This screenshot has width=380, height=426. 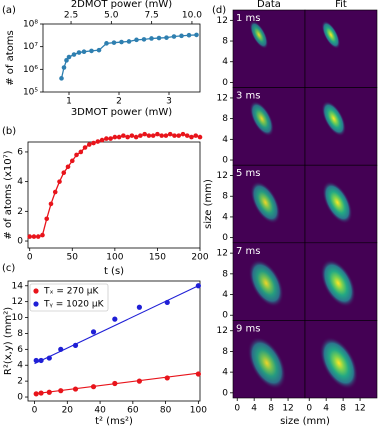 I want to click on y-tick-label: 2, so click(x=20, y=212).